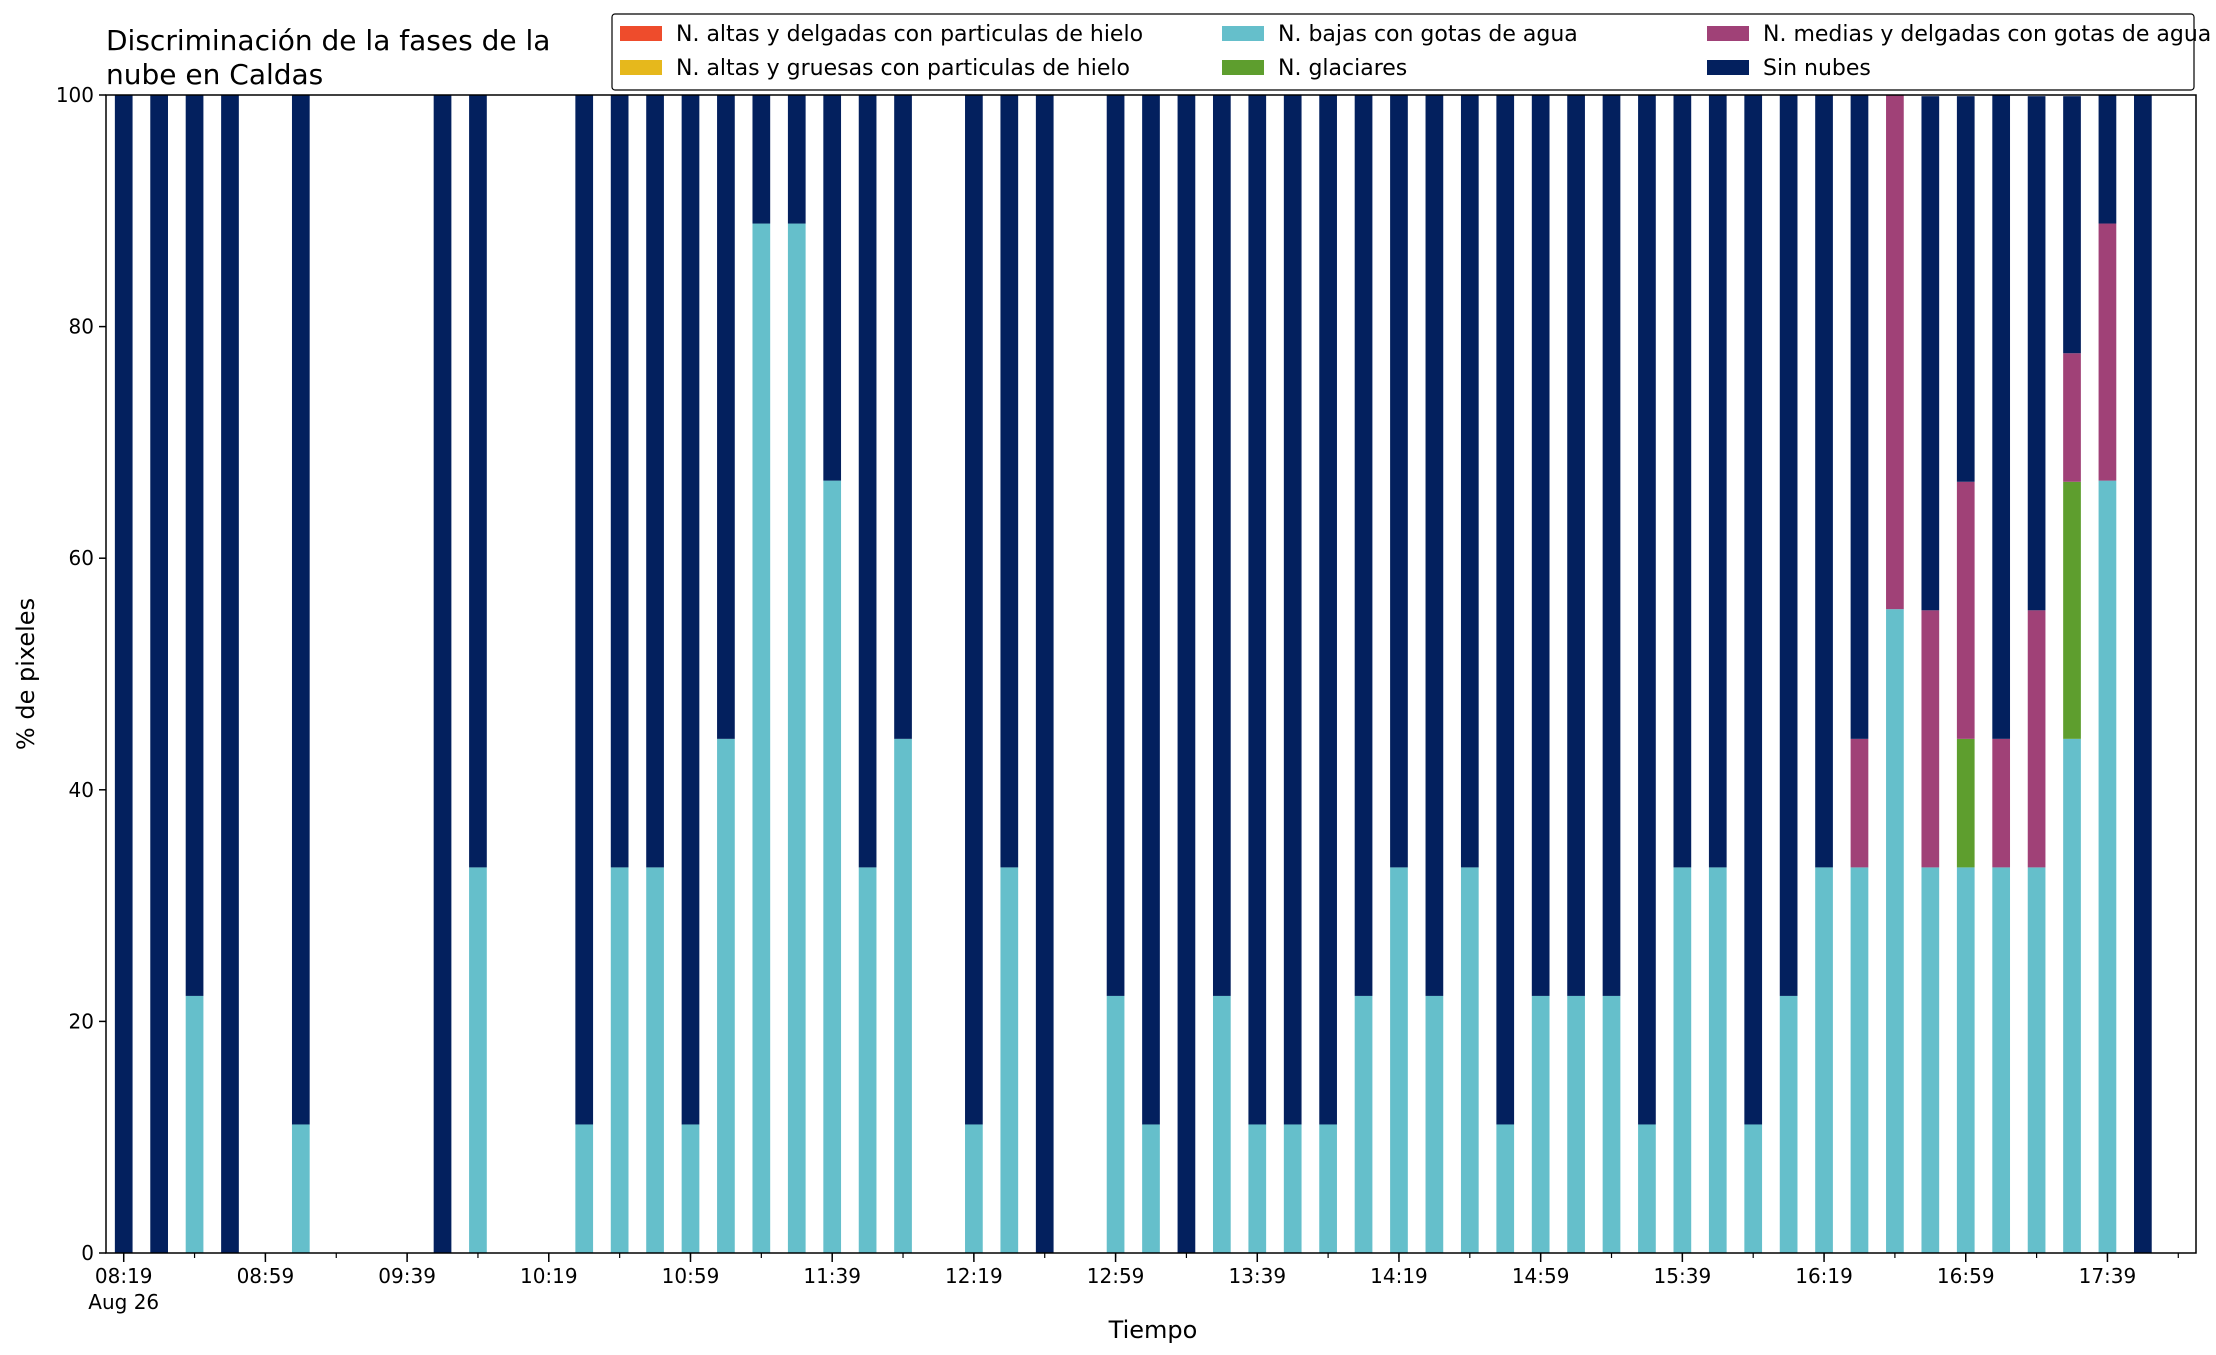  What do you see at coordinates (1966, 1276) in the screenshot?
I see `x-tick-label: 16:59` at bounding box center [1966, 1276].